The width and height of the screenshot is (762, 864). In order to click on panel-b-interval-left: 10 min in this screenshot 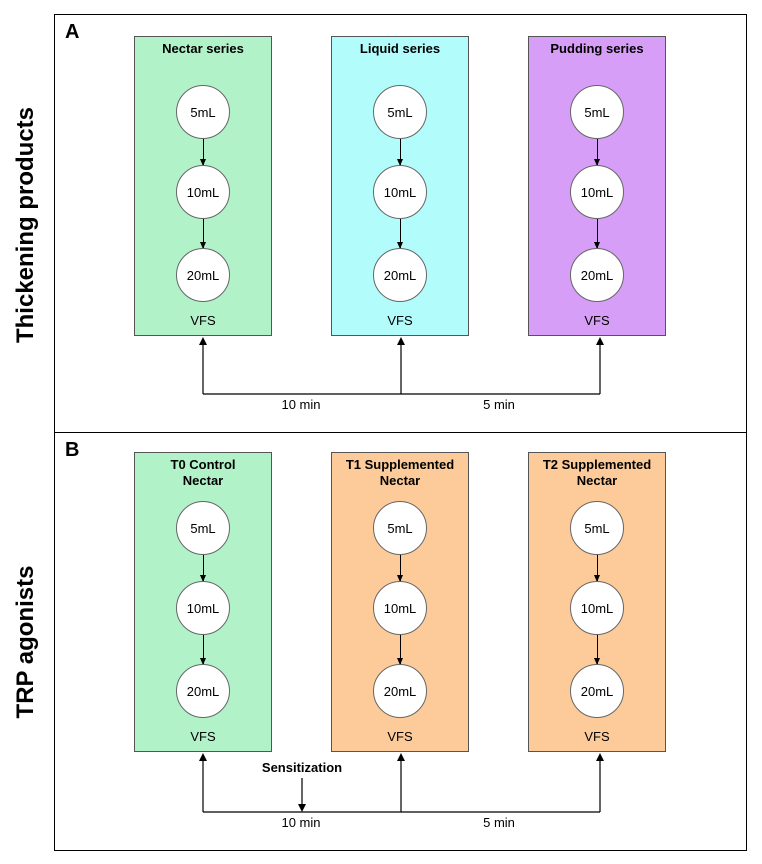, I will do `click(301, 822)`.